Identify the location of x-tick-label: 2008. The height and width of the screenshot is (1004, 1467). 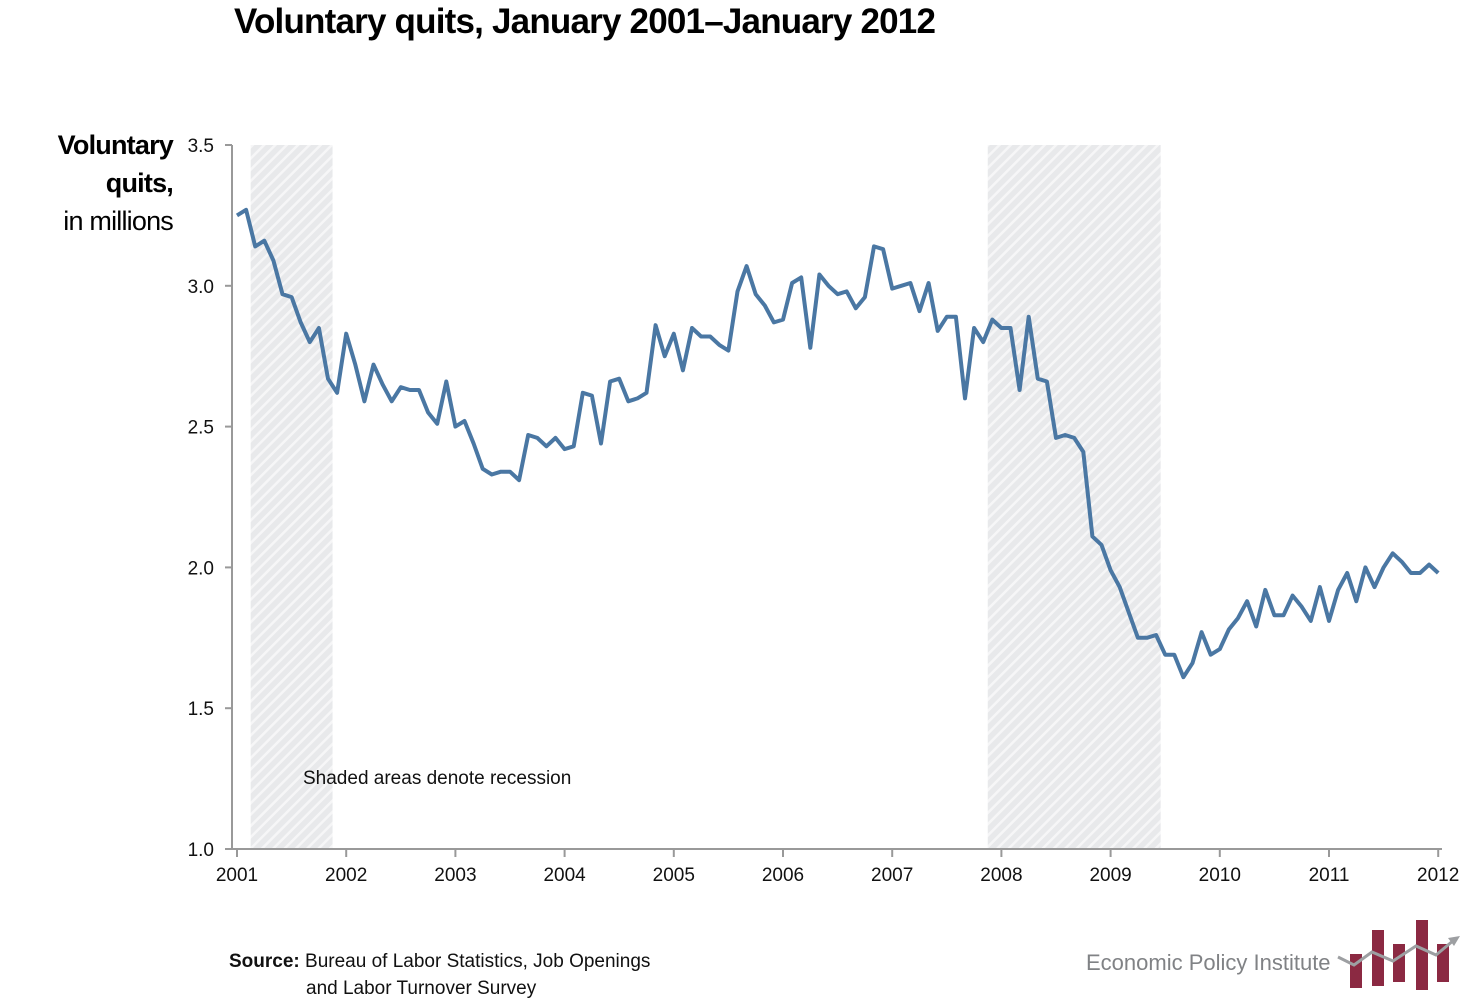
(1001, 875).